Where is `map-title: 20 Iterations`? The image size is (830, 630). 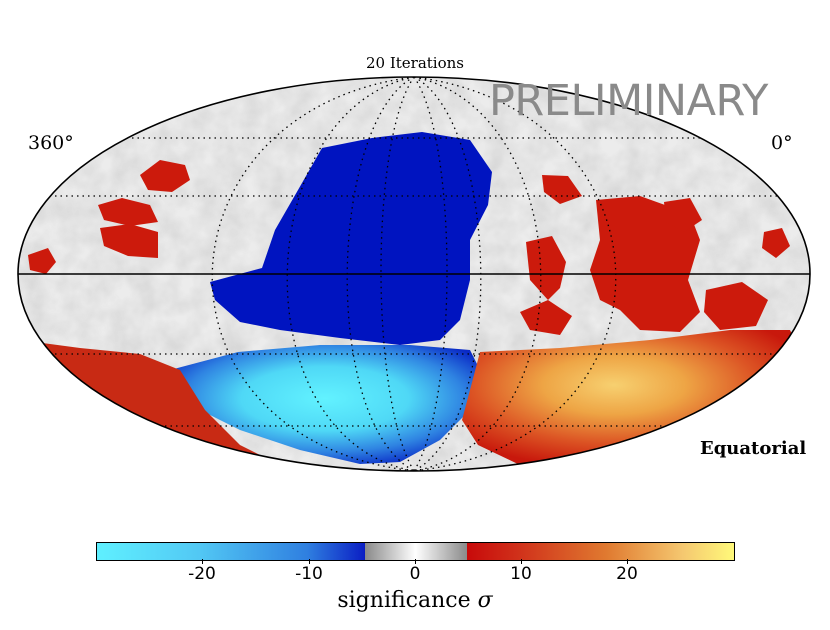 map-title: 20 Iterations is located at coordinates (414, 63).